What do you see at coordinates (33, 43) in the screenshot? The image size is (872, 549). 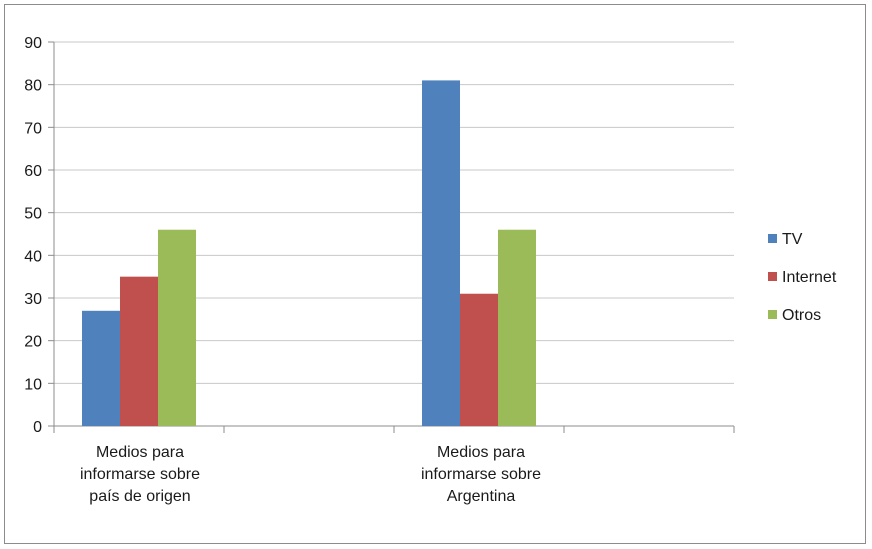 I see `y-tick-label: 90` at bounding box center [33, 43].